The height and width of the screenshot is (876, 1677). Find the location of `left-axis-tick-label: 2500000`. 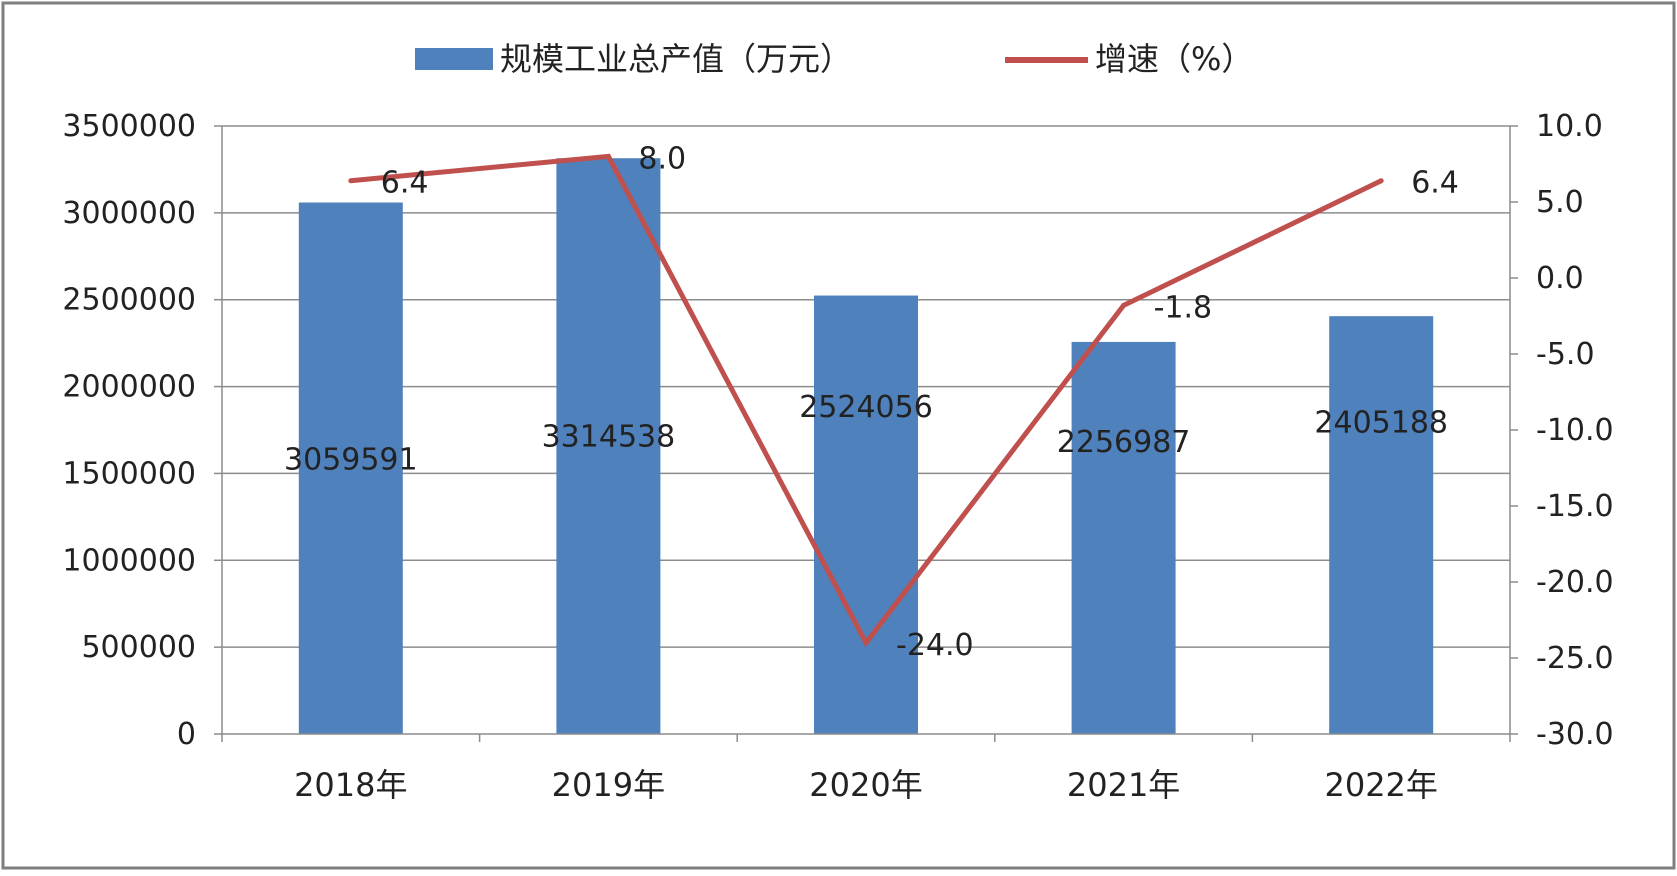

left-axis-tick-label: 2500000 is located at coordinates (129, 300).